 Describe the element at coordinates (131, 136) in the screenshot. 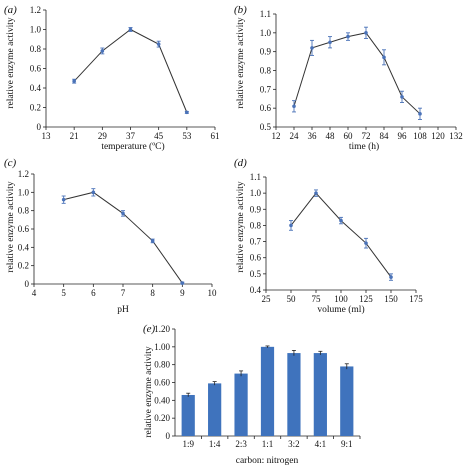

I see `panel-a-x-tick-label: 37` at that location.